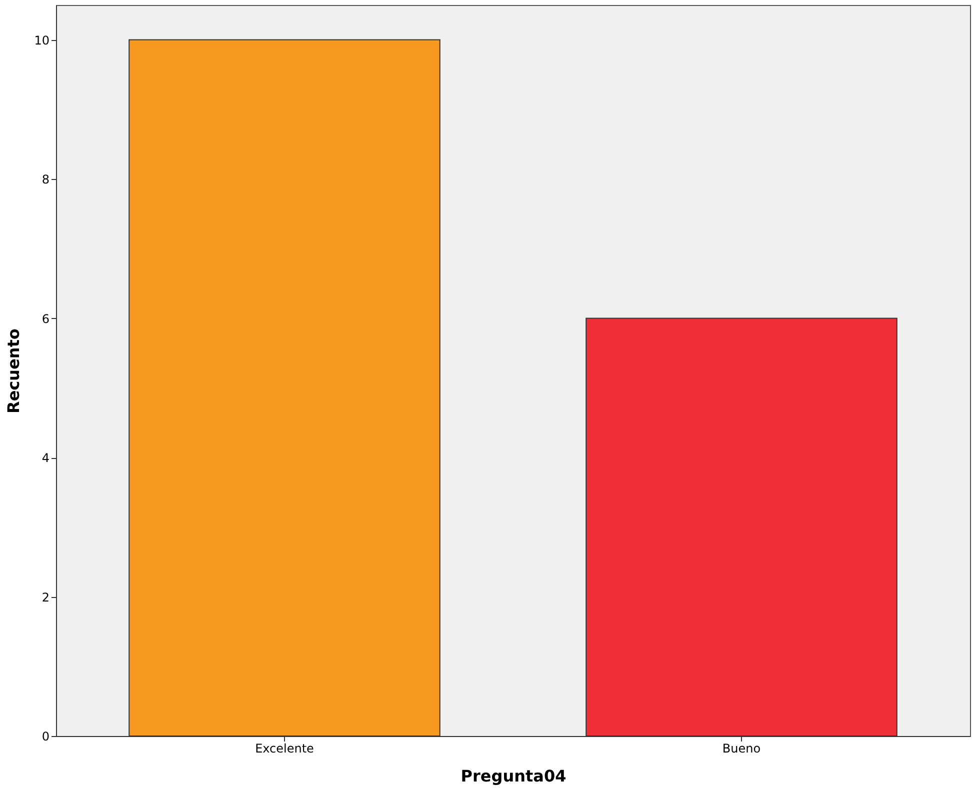 The width and height of the screenshot is (975, 789). I want to click on y-tick-label: 0, so click(46, 737).